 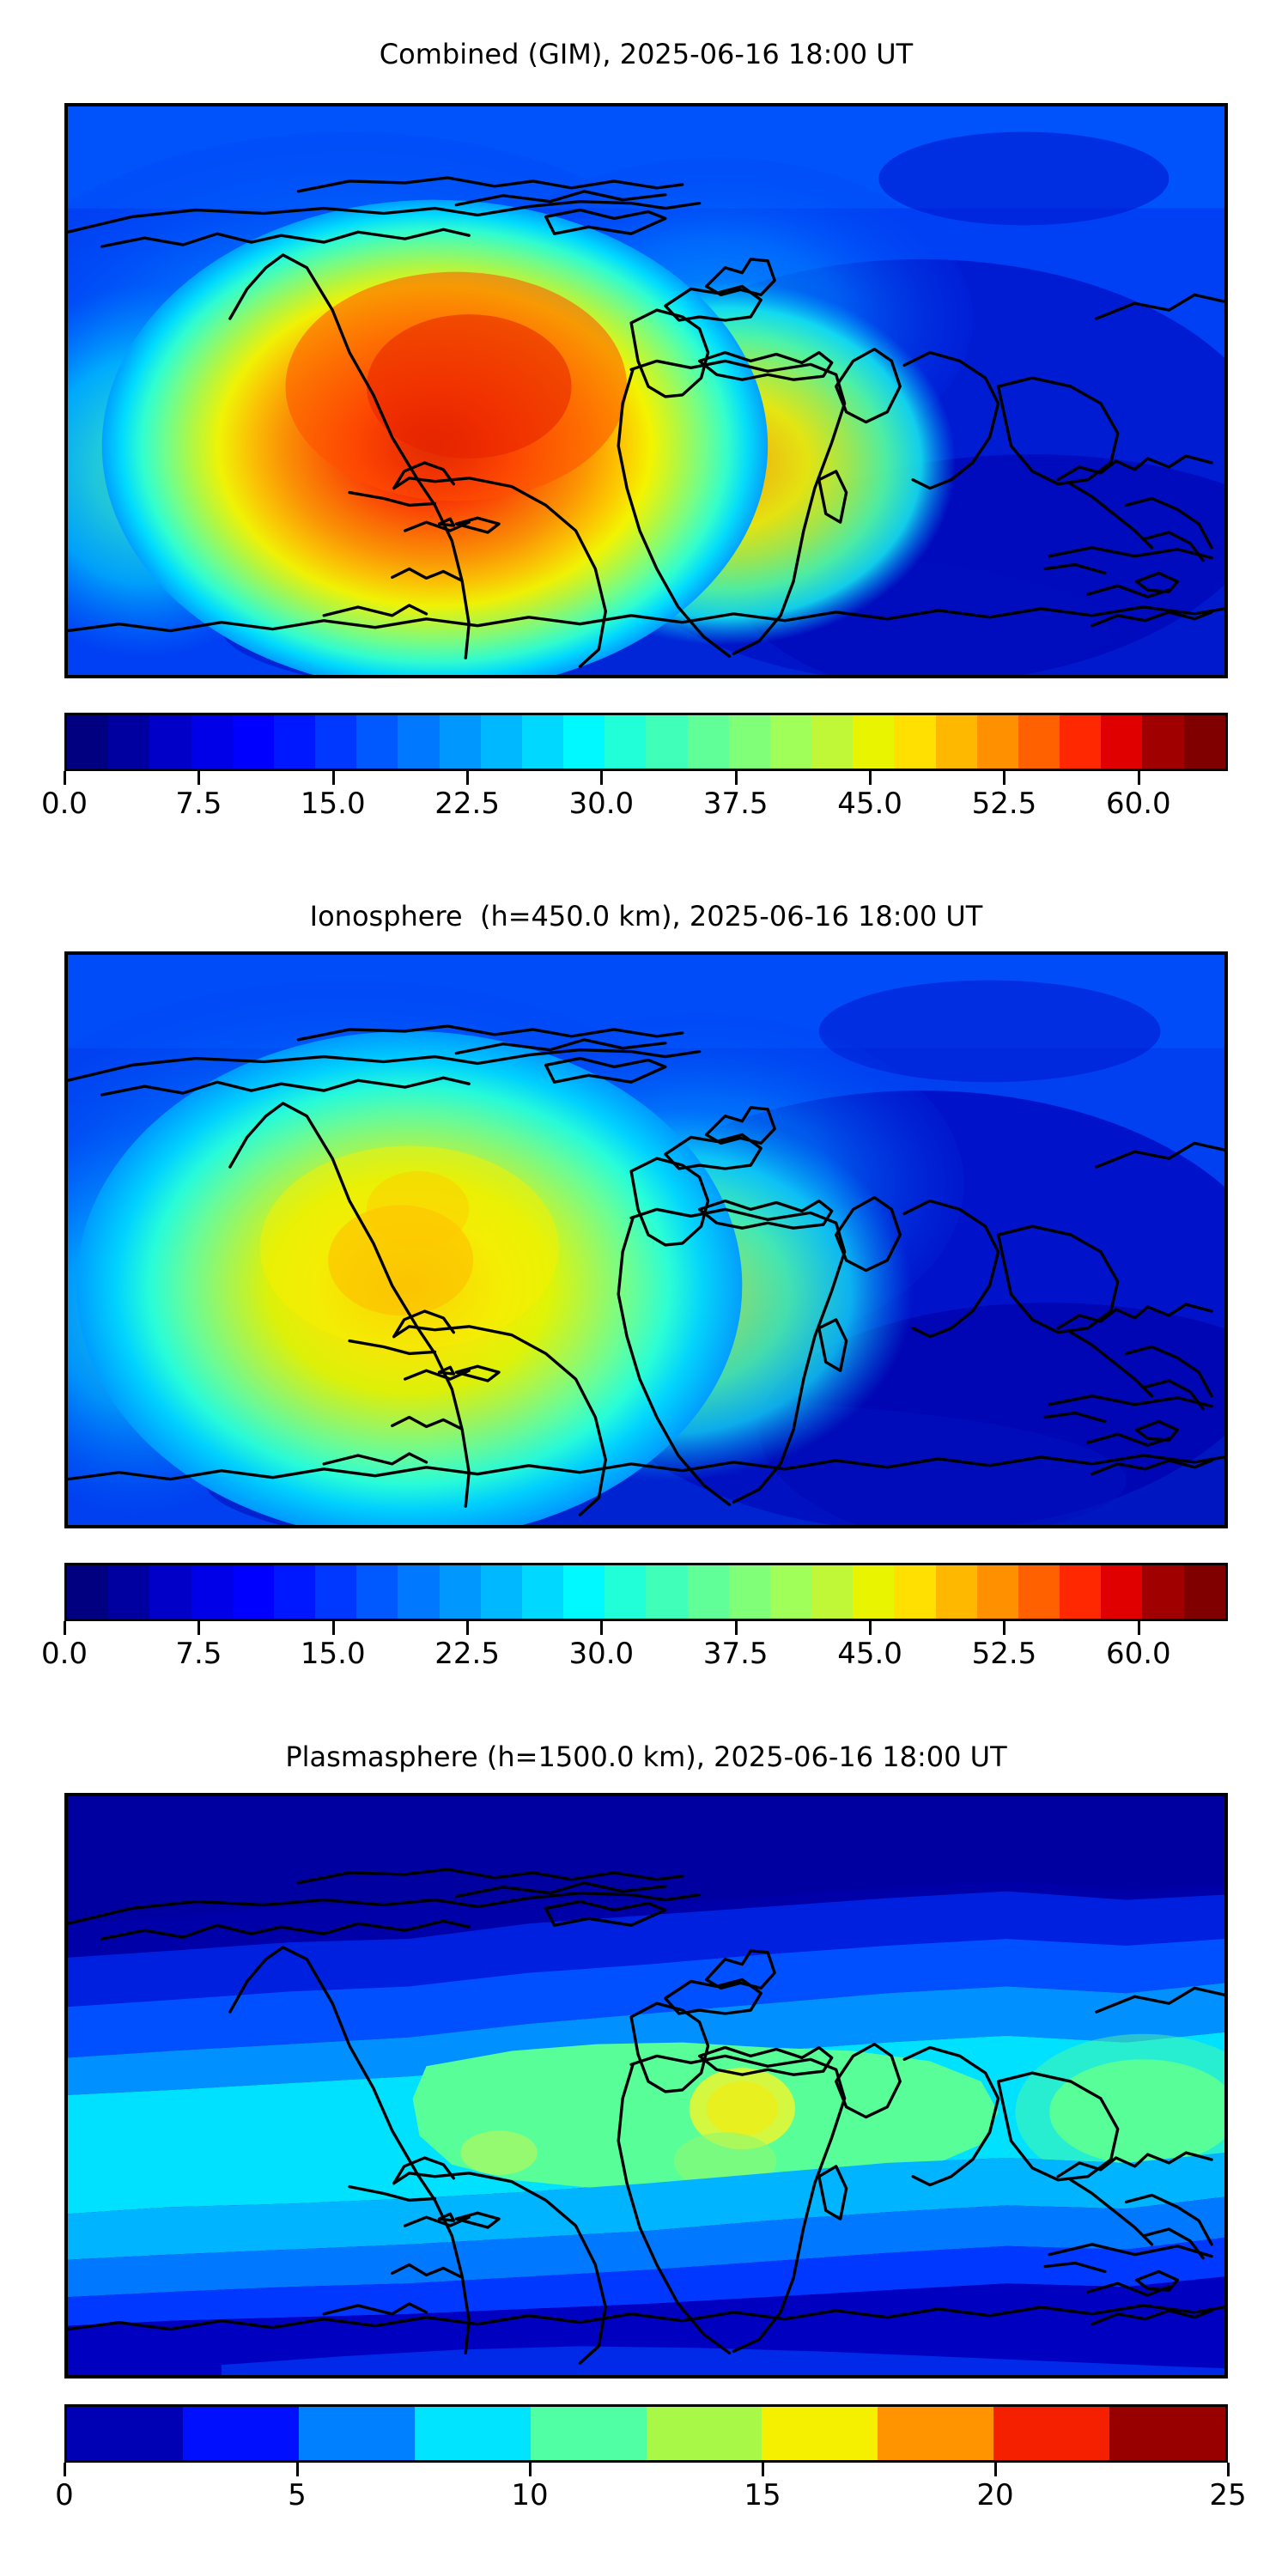 I want to click on colorbar-tick-label: 22.5, so click(x=467, y=804).